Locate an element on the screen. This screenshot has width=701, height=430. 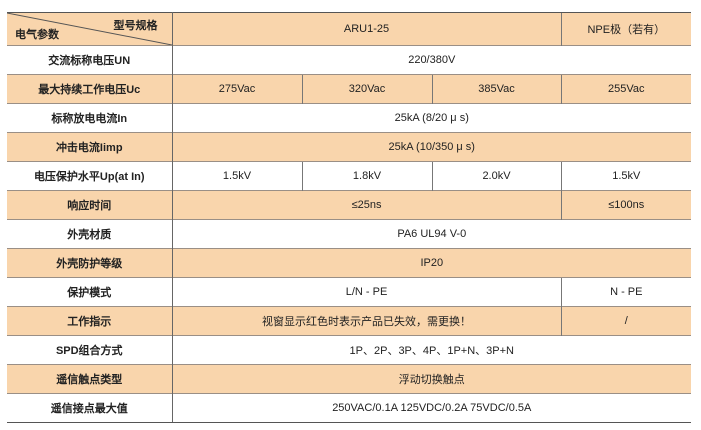
value-cell: N - PE is located at coordinates (626, 292).